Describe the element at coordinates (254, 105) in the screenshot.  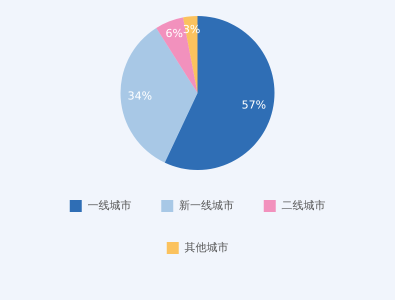
I see `data-label: 57%` at that location.